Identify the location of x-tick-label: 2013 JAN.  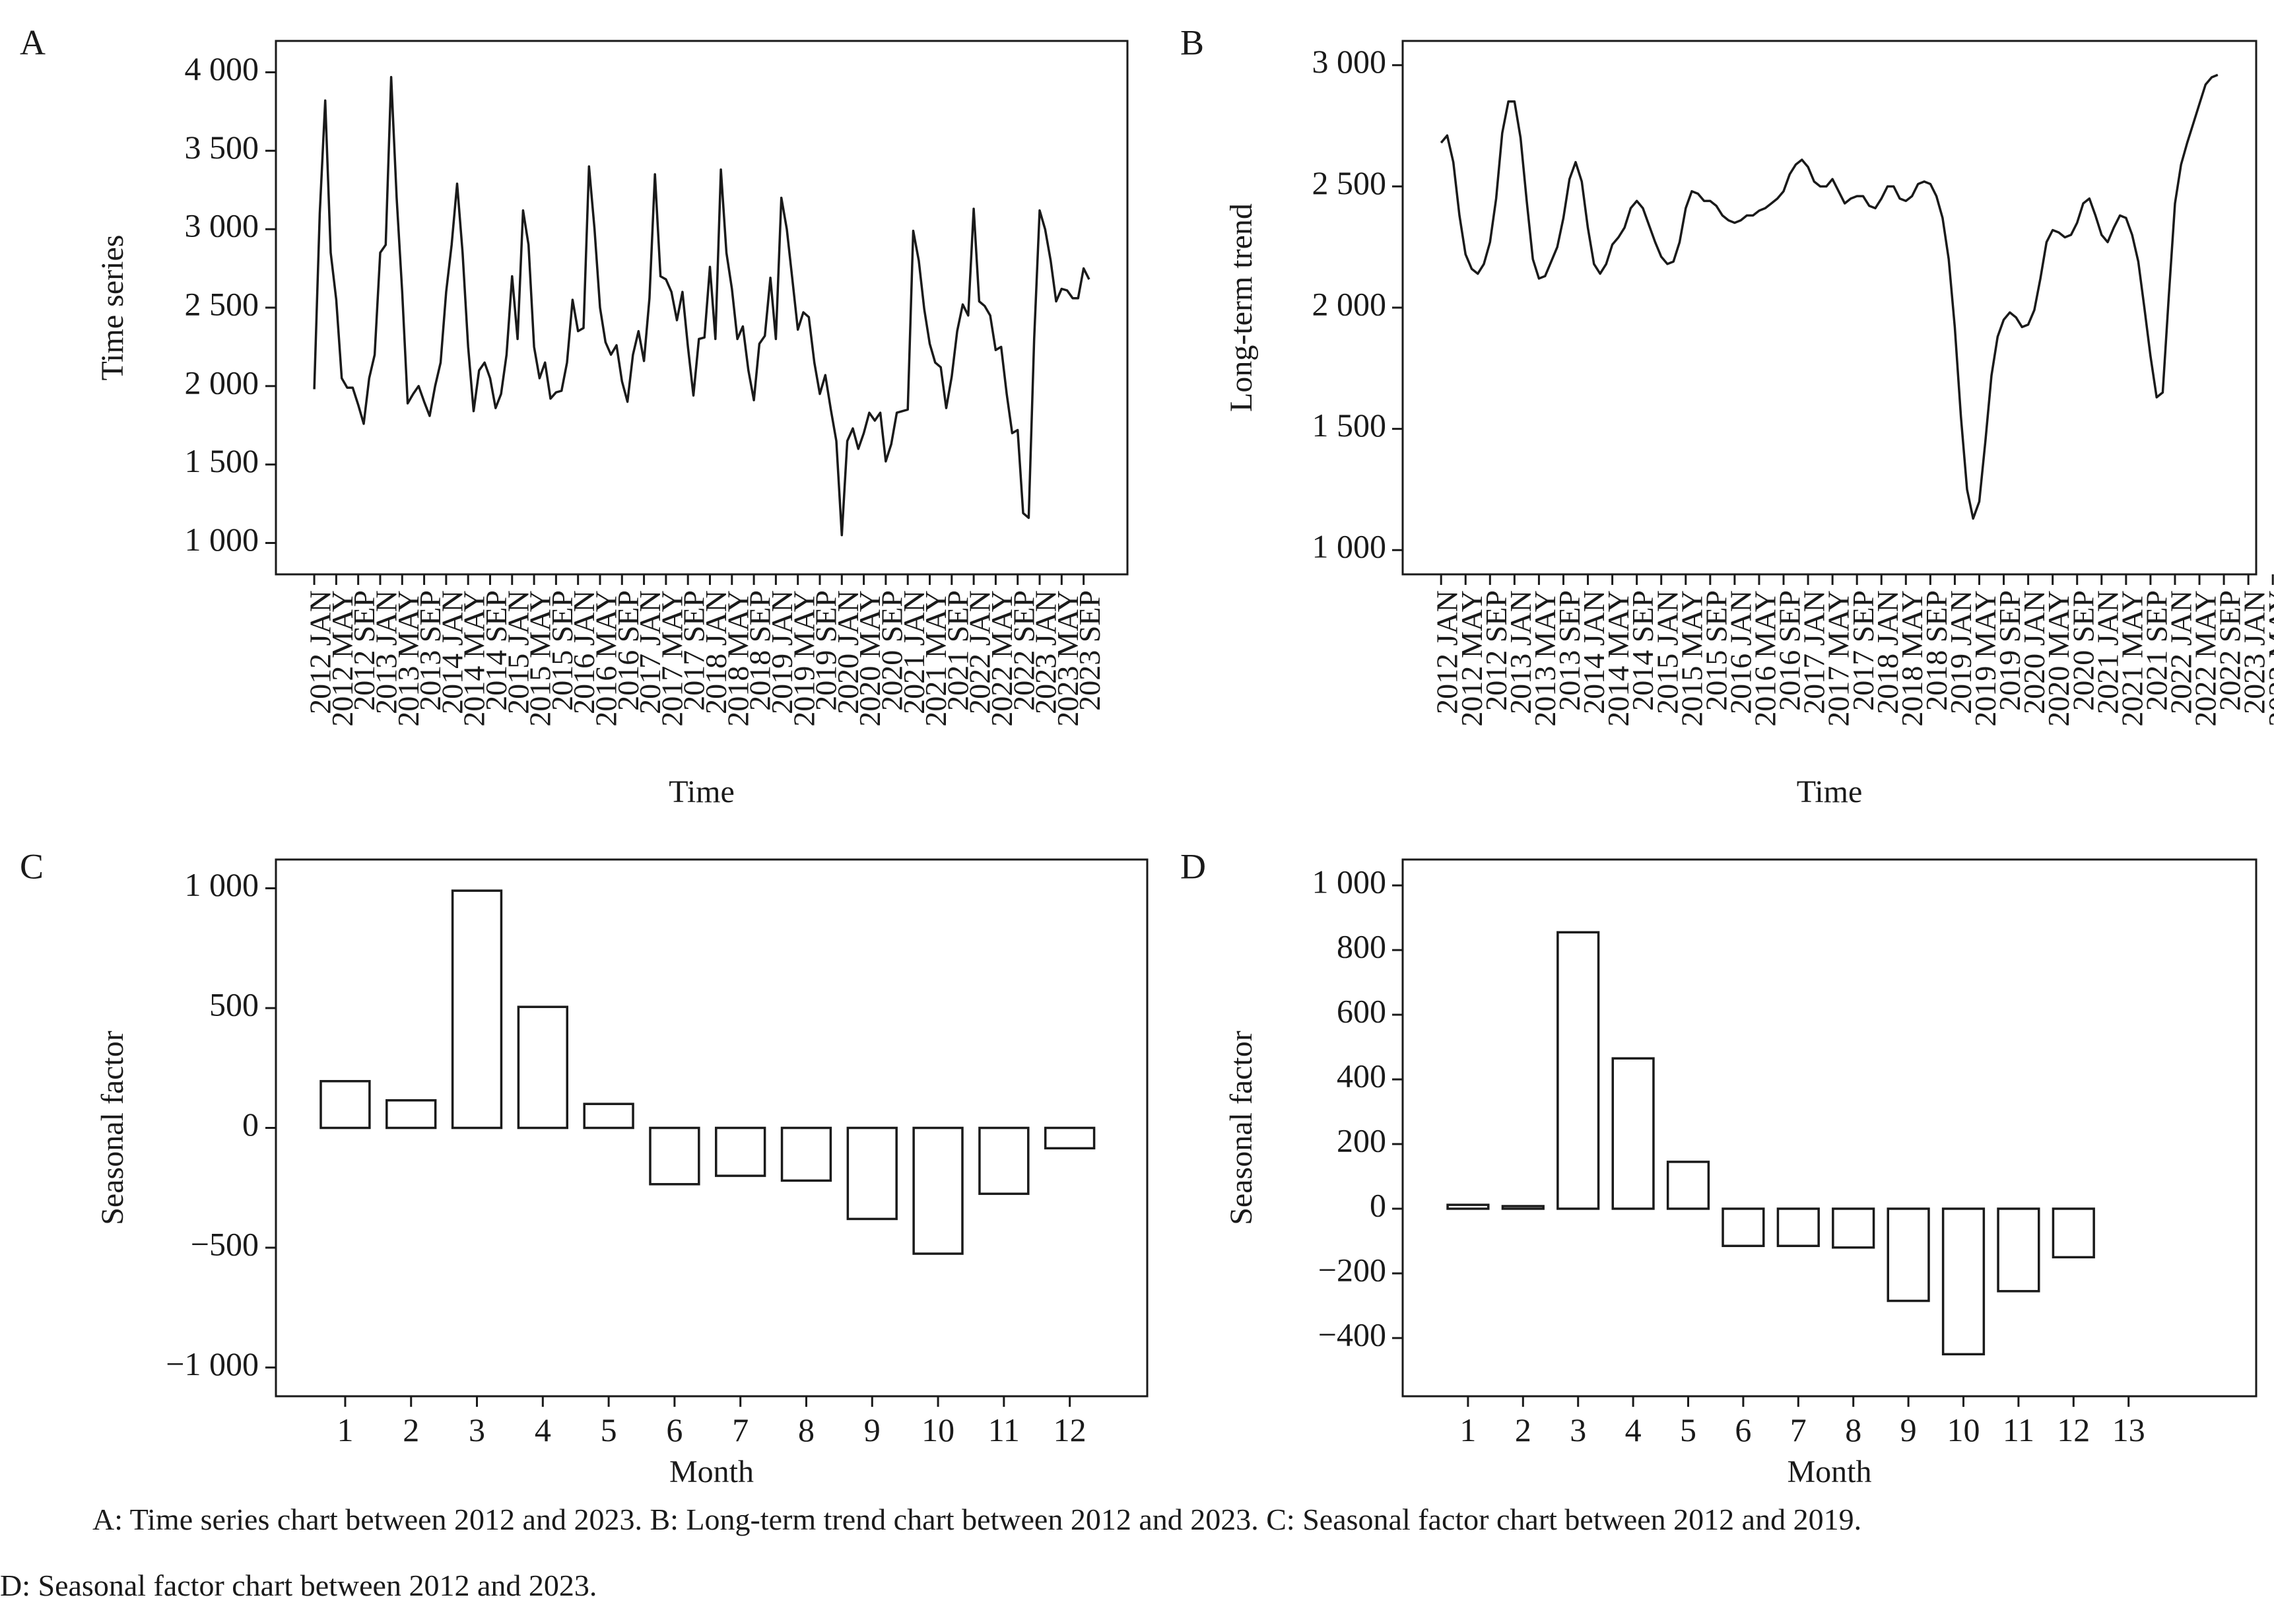
(387, 652).